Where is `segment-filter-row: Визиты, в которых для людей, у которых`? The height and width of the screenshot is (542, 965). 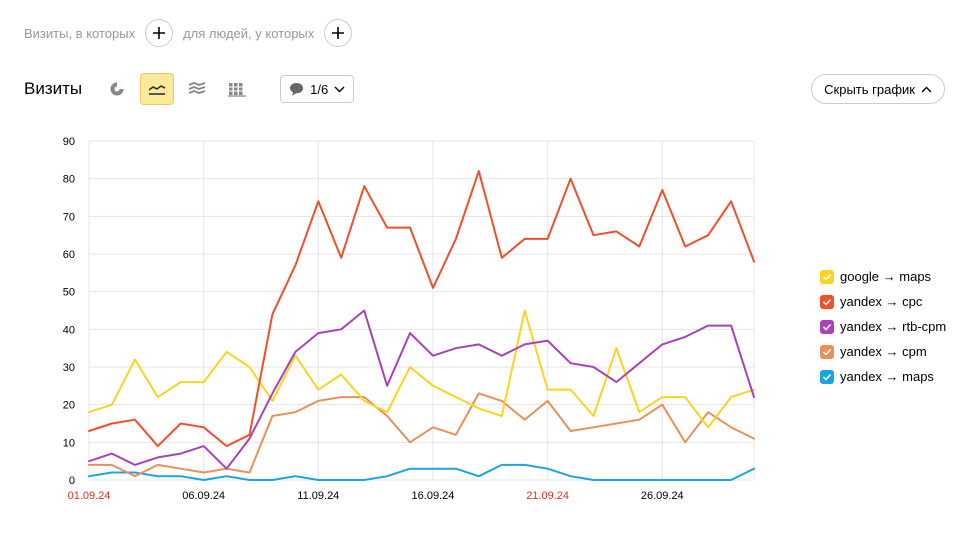
segment-filter-row: Визиты, в которых для людей, у которых is located at coordinates (193, 33).